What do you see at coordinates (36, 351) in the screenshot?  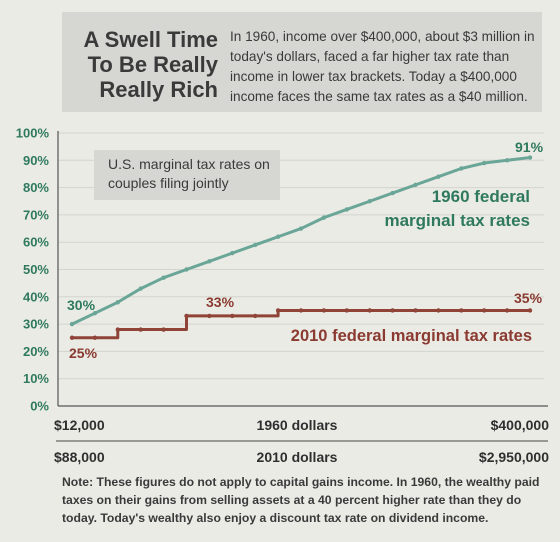 I see `y-tick-label: 20%` at bounding box center [36, 351].